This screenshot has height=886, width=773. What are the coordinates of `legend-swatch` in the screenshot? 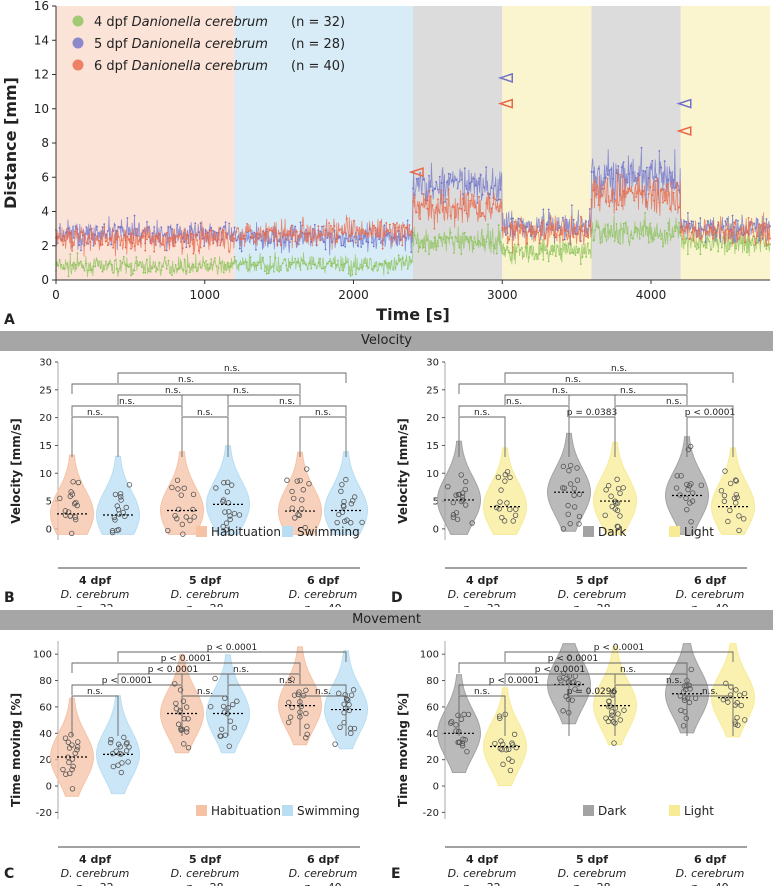 It's located at (674, 531).